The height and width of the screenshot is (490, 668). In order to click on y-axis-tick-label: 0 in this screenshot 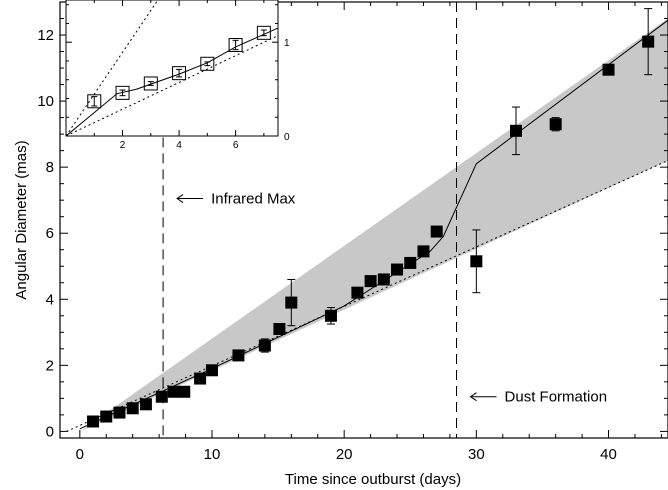, I will do `click(50, 431)`.